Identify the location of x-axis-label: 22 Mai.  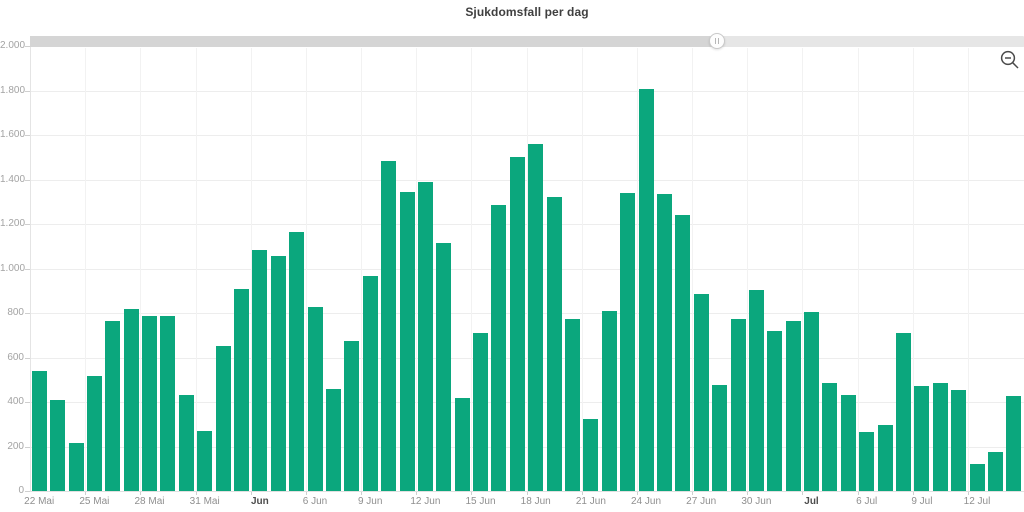
(39, 501).